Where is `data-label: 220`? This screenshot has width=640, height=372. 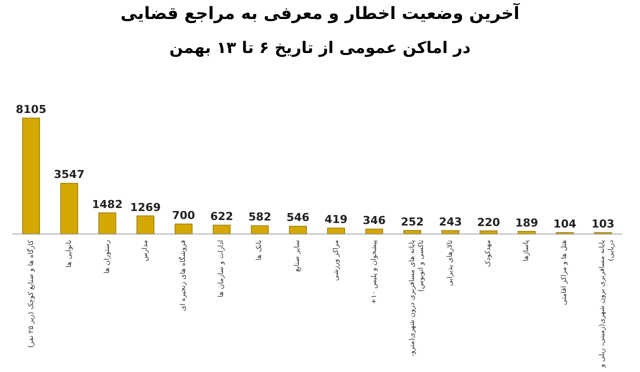
data-label: 220 is located at coordinates (488, 222).